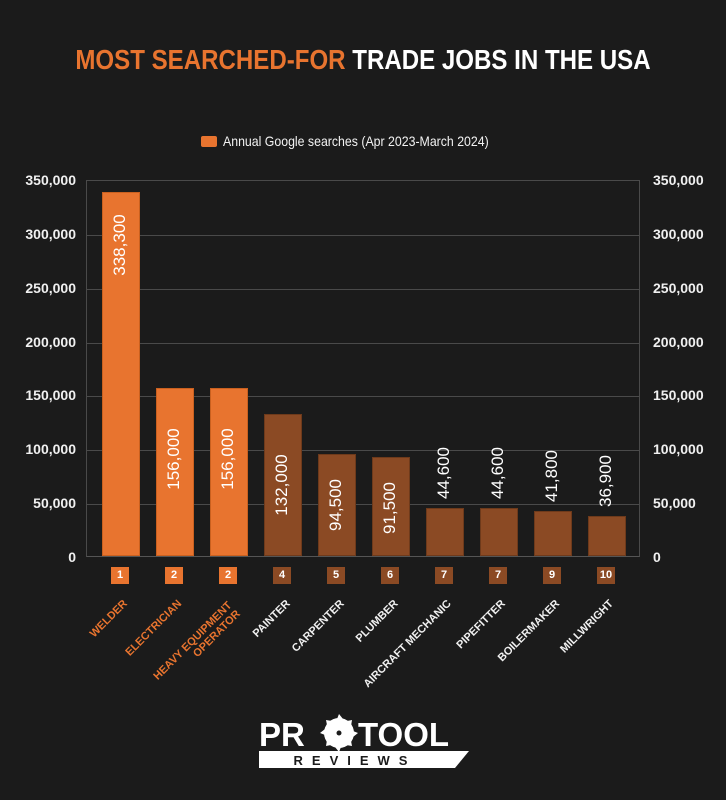 This screenshot has width=726, height=800. What do you see at coordinates (552, 575) in the screenshot?
I see `rank-badge: 9` at bounding box center [552, 575].